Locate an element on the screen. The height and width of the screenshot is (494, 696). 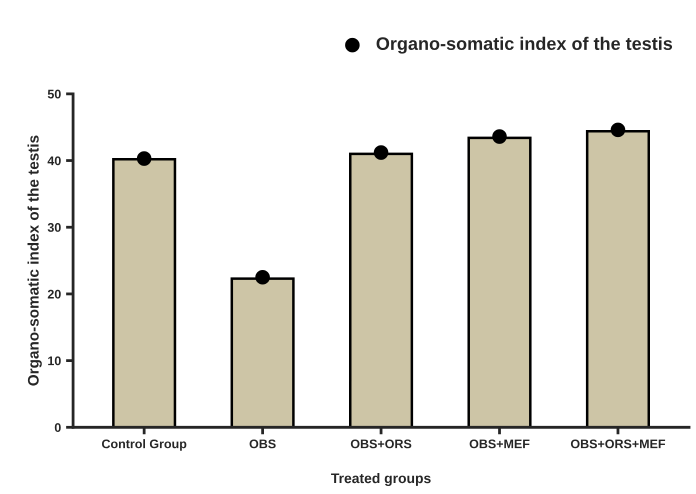
legend-label: Organo-somatic index of the testis is located at coordinates (524, 45).